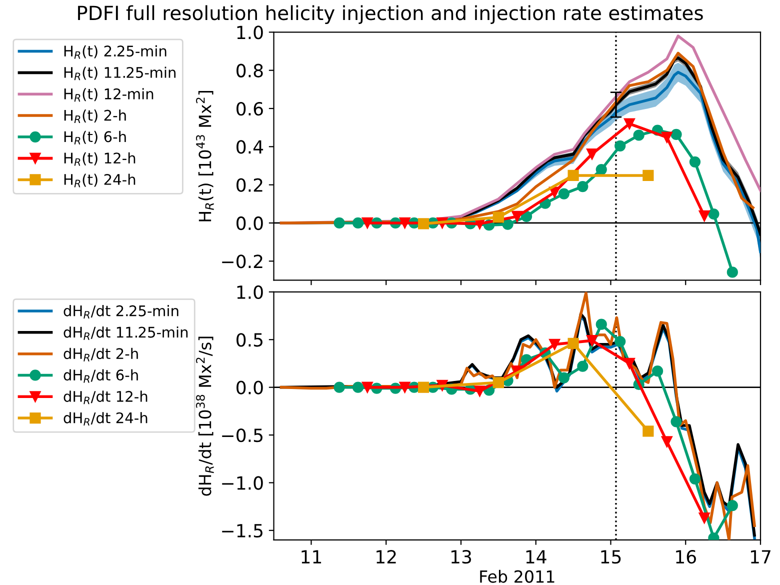  I want to click on legend-label: H$_{R}$(t) 24-h, so click(100, 181).